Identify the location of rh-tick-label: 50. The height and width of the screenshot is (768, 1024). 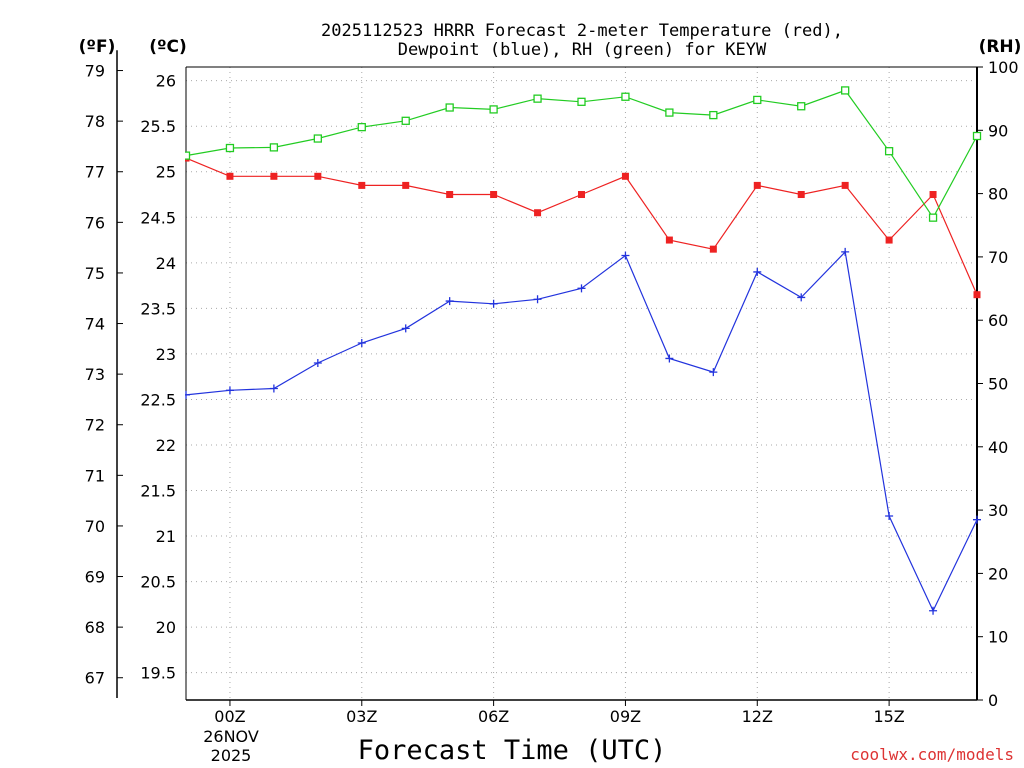
(998, 384).